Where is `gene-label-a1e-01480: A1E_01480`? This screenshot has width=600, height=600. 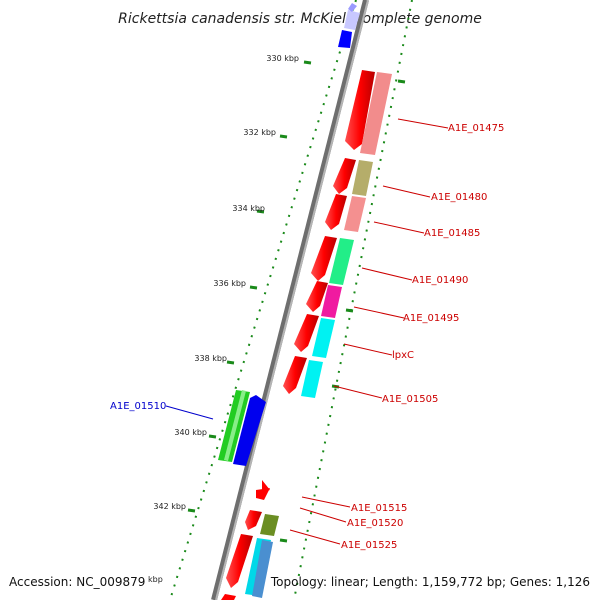
gene-label-a1e-01480: A1E_01480 is located at coordinates (459, 197).